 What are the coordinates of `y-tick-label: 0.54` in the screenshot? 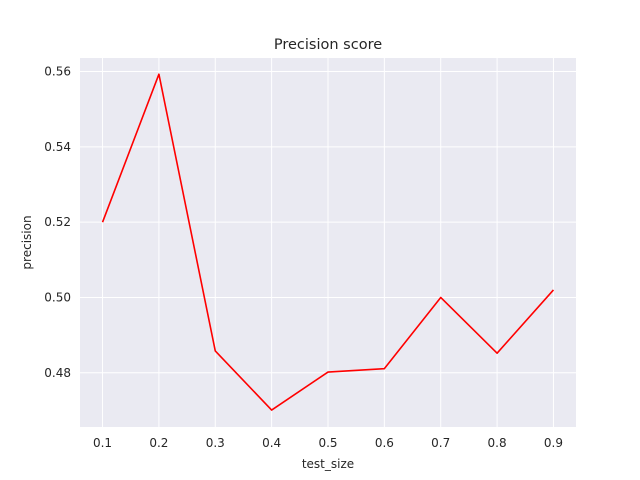 It's located at (57, 147).